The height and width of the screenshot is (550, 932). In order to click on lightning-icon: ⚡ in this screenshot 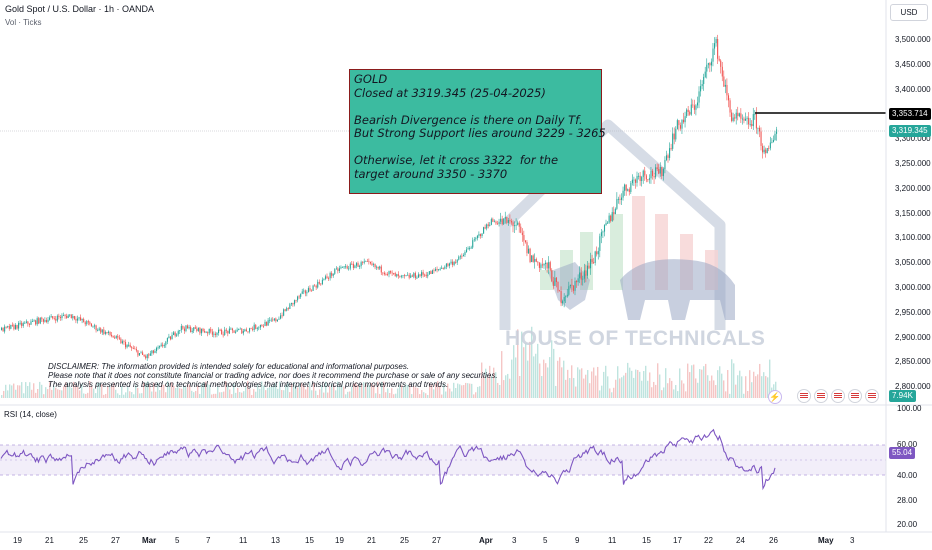, I will do `click(775, 397)`.